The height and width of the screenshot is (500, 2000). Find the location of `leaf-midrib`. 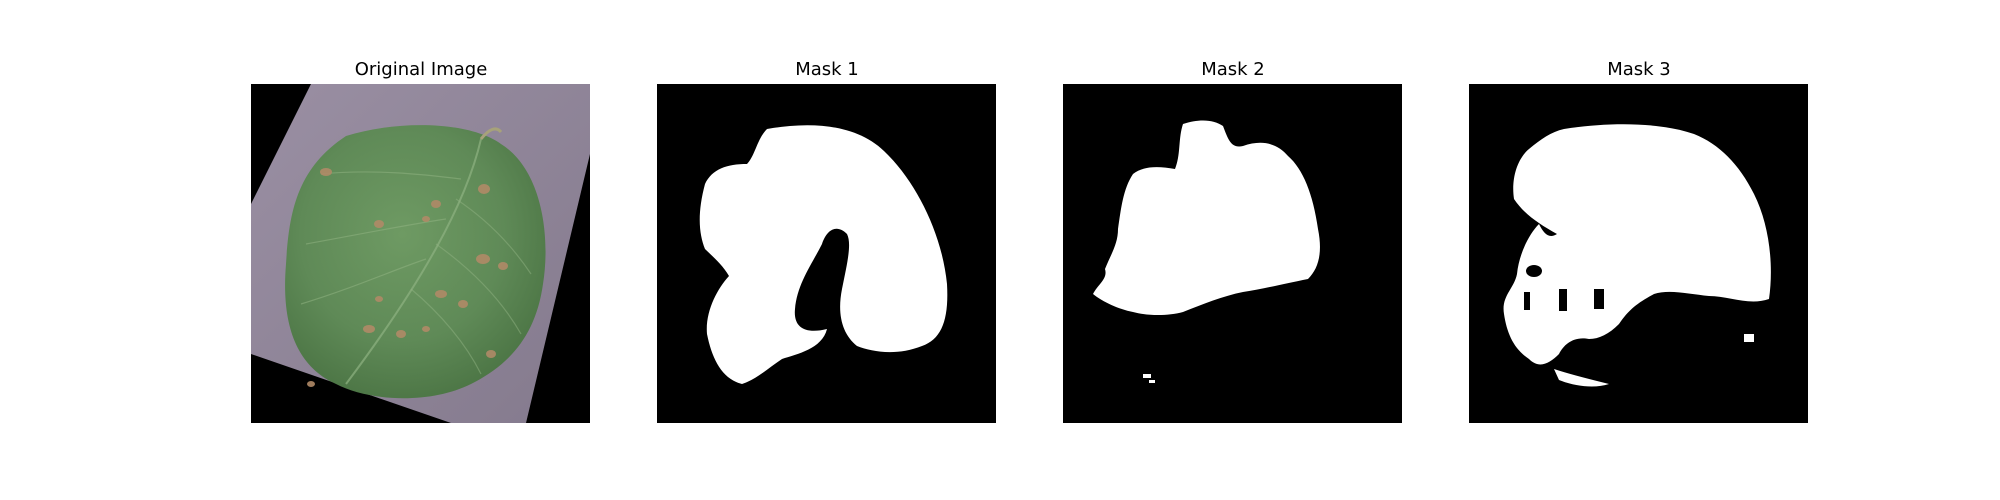

leaf-midrib is located at coordinates (413, 261).